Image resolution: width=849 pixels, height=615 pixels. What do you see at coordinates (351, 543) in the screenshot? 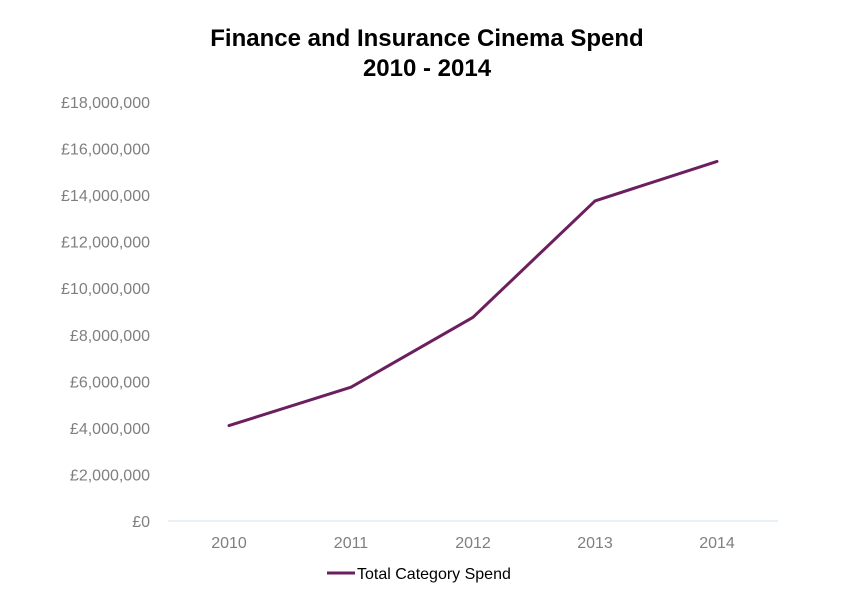
I see `x-tick-label: 2011` at bounding box center [351, 543].